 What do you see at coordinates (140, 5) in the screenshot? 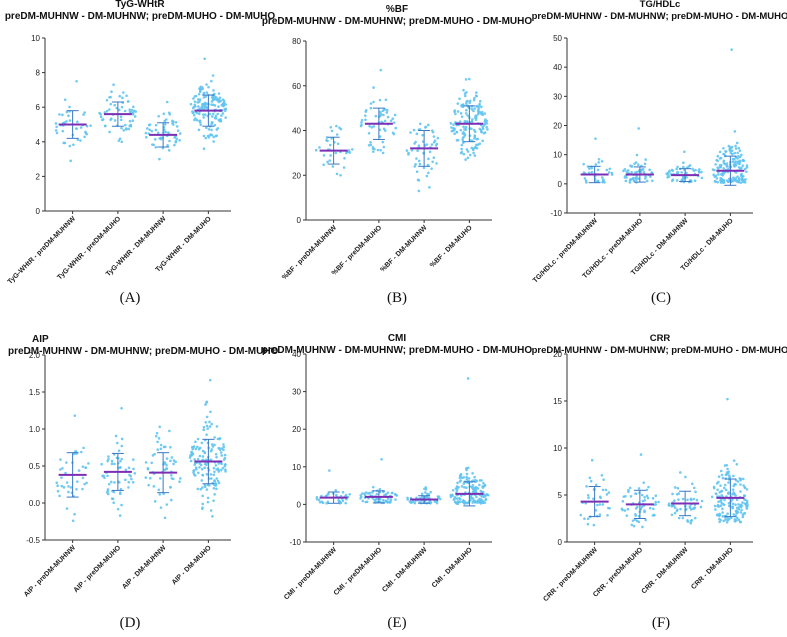
I see `panel-A-title: TyG-WHtR` at bounding box center [140, 5].